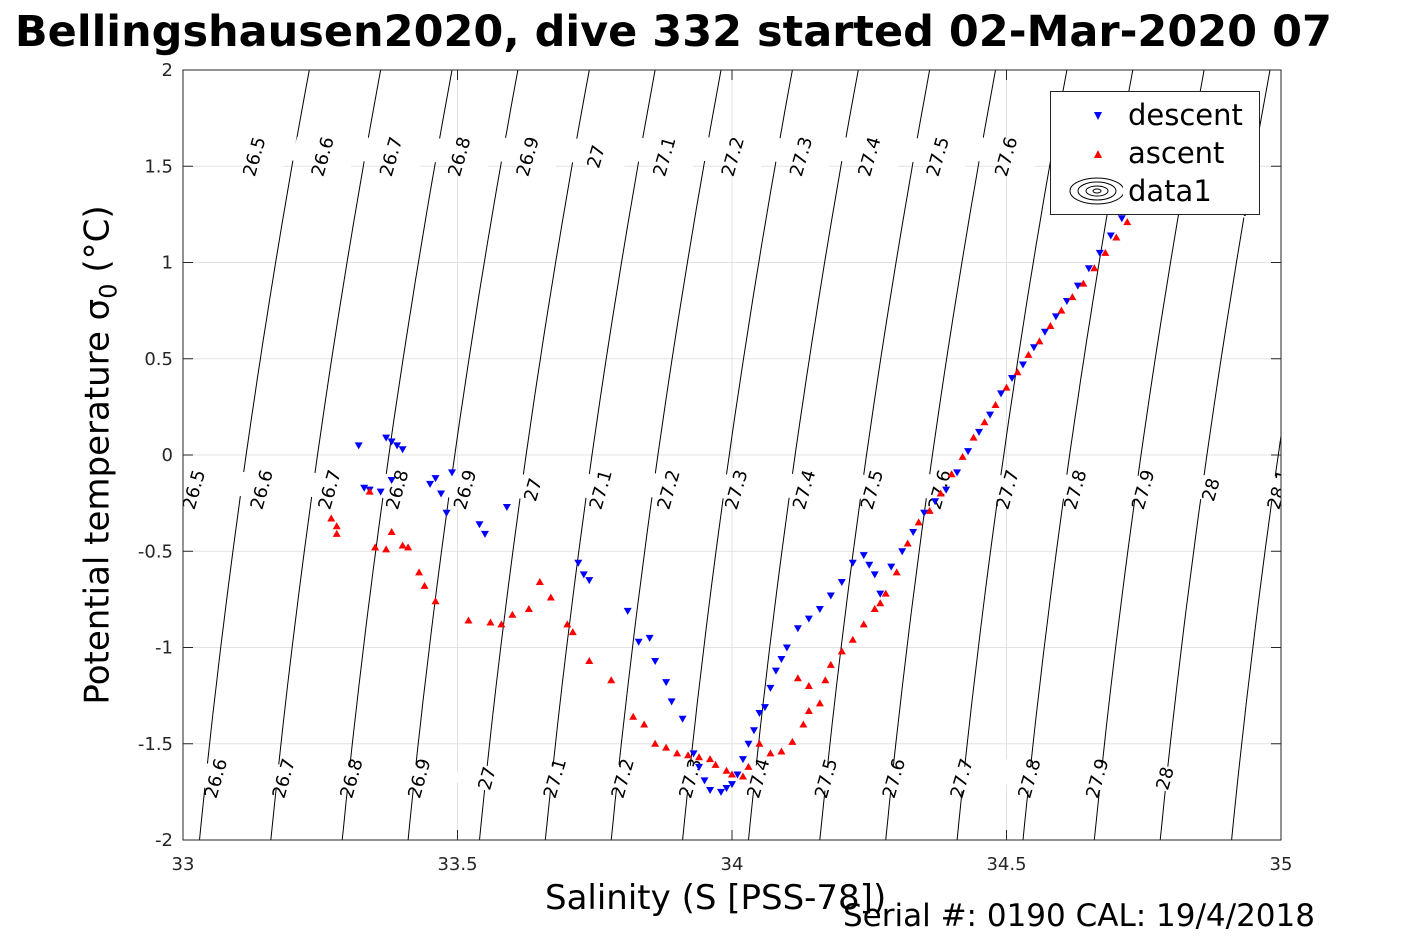 This screenshot has width=1417, height=945. Describe the element at coordinates (167, 263) in the screenshot. I see `y-tick-label: 1` at that location.